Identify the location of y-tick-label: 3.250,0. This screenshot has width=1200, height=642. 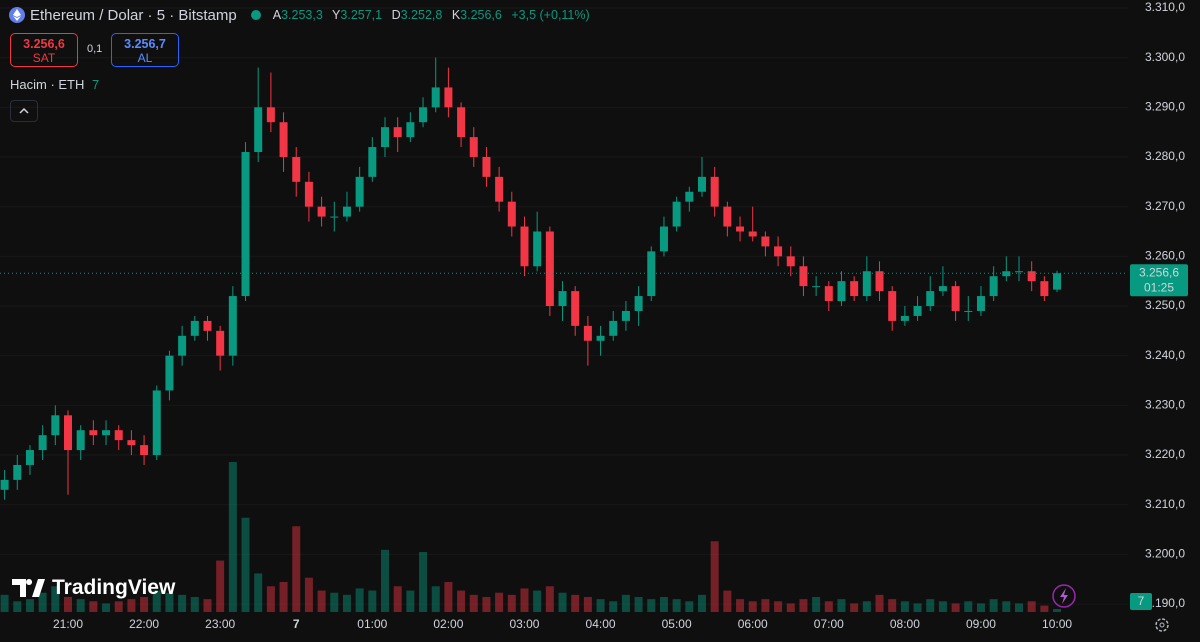
(1165, 305).